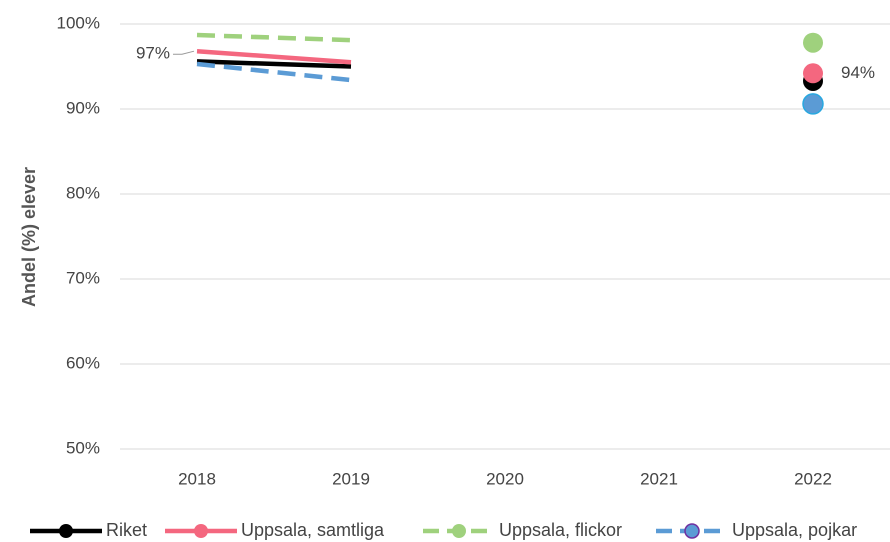 The width and height of the screenshot is (890, 542). What do you see at coordinates (153, 53) in the screenshot?
I see `data-label: 97%` at bounding box center [153, 53].